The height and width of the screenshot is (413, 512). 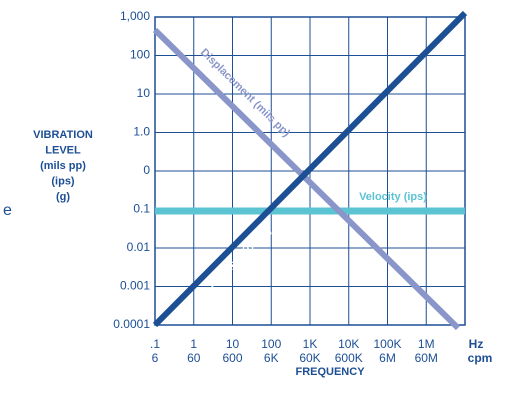 What do you see at coordinates (480, 358) in the screenshot?
I see `x-unit-cpm: cpm` at bounding box center [480, 358].